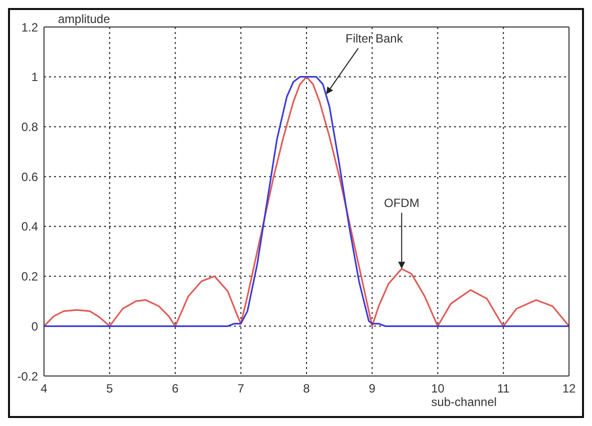 This screenshot has height=426, width=592. I want to click on x-axis-title: sub-channel, so click(464, 402).